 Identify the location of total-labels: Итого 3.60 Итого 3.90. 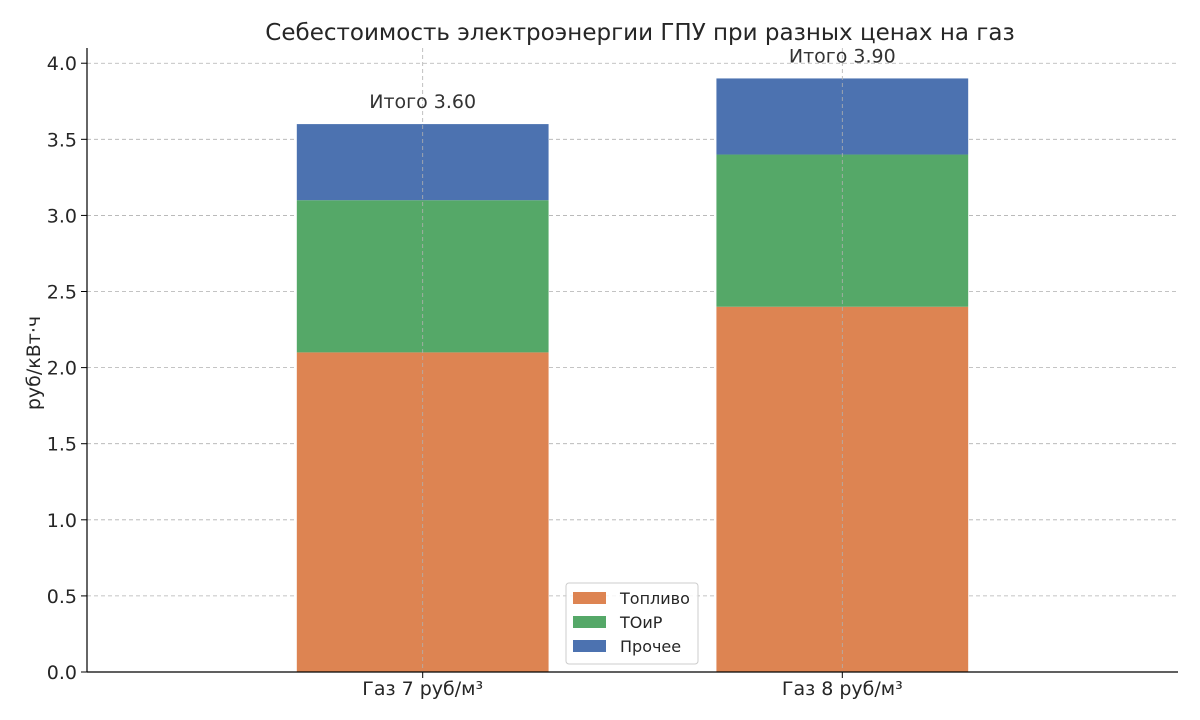
(632, 79).